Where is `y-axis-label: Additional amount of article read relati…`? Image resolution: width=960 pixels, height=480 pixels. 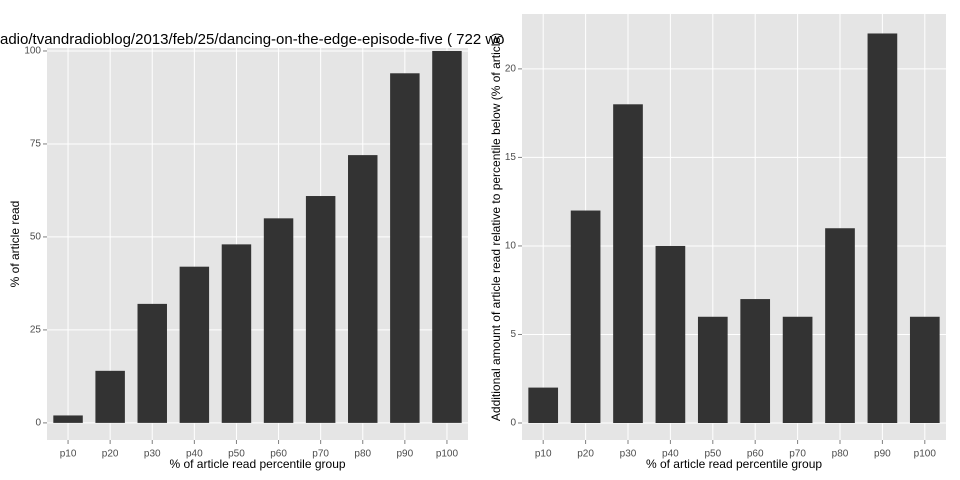
y-axis-label: Additional amount of article read relati… is located at coordinates (496, 227).